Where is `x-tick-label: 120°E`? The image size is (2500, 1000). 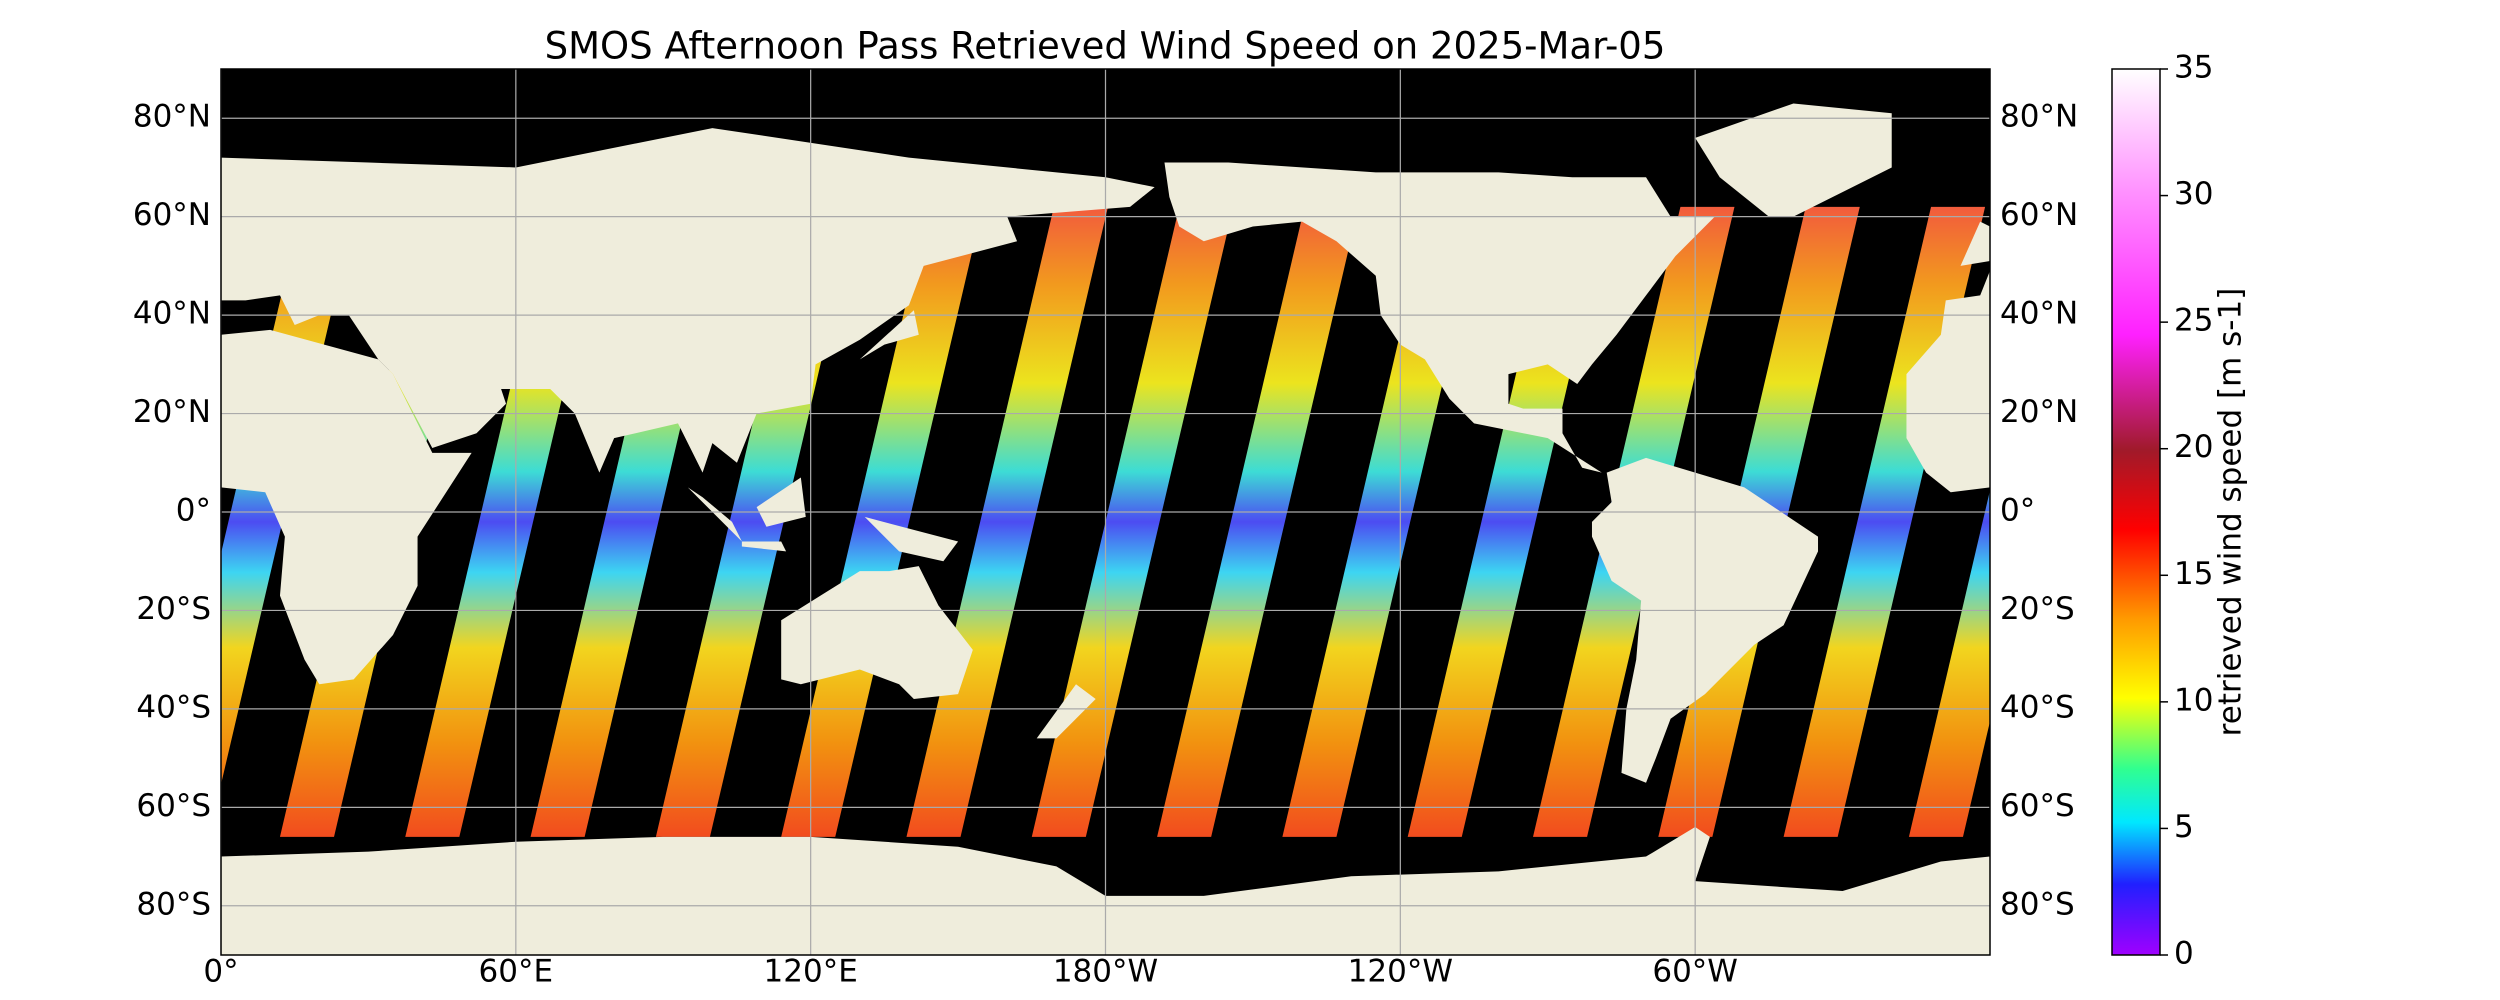 x-tick-label: 120°E is located at coordinates (811, 972).